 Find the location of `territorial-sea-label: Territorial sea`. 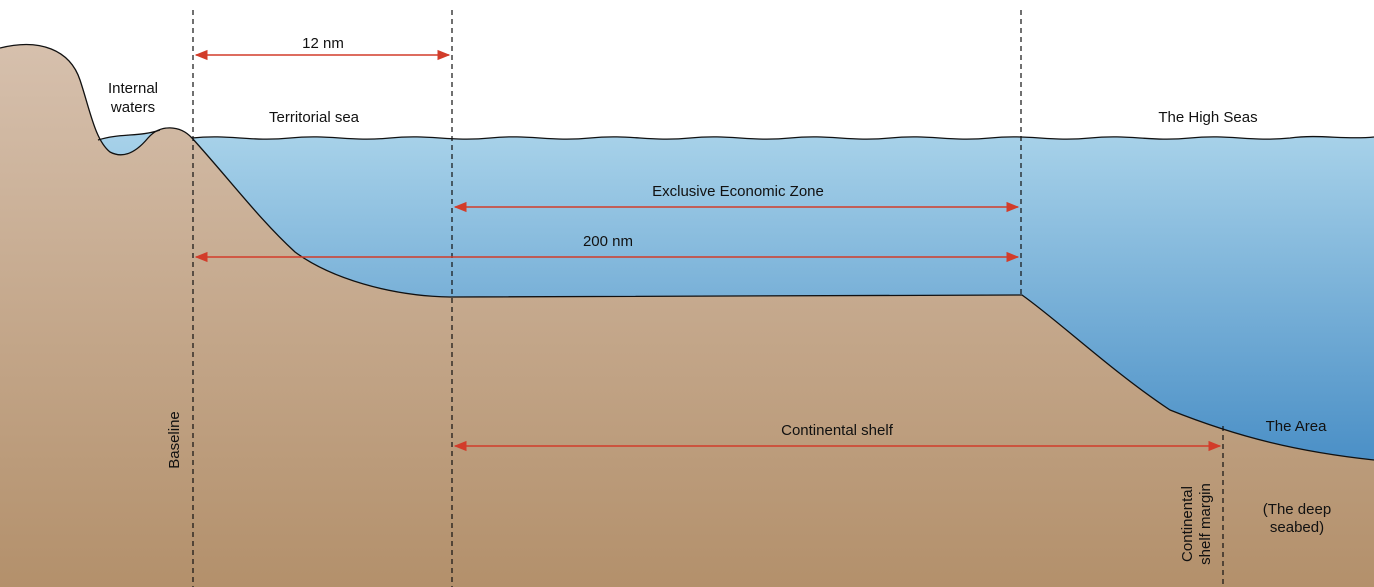

territorial-sea-label: Territorial sea is located at coordinates (314, 117).